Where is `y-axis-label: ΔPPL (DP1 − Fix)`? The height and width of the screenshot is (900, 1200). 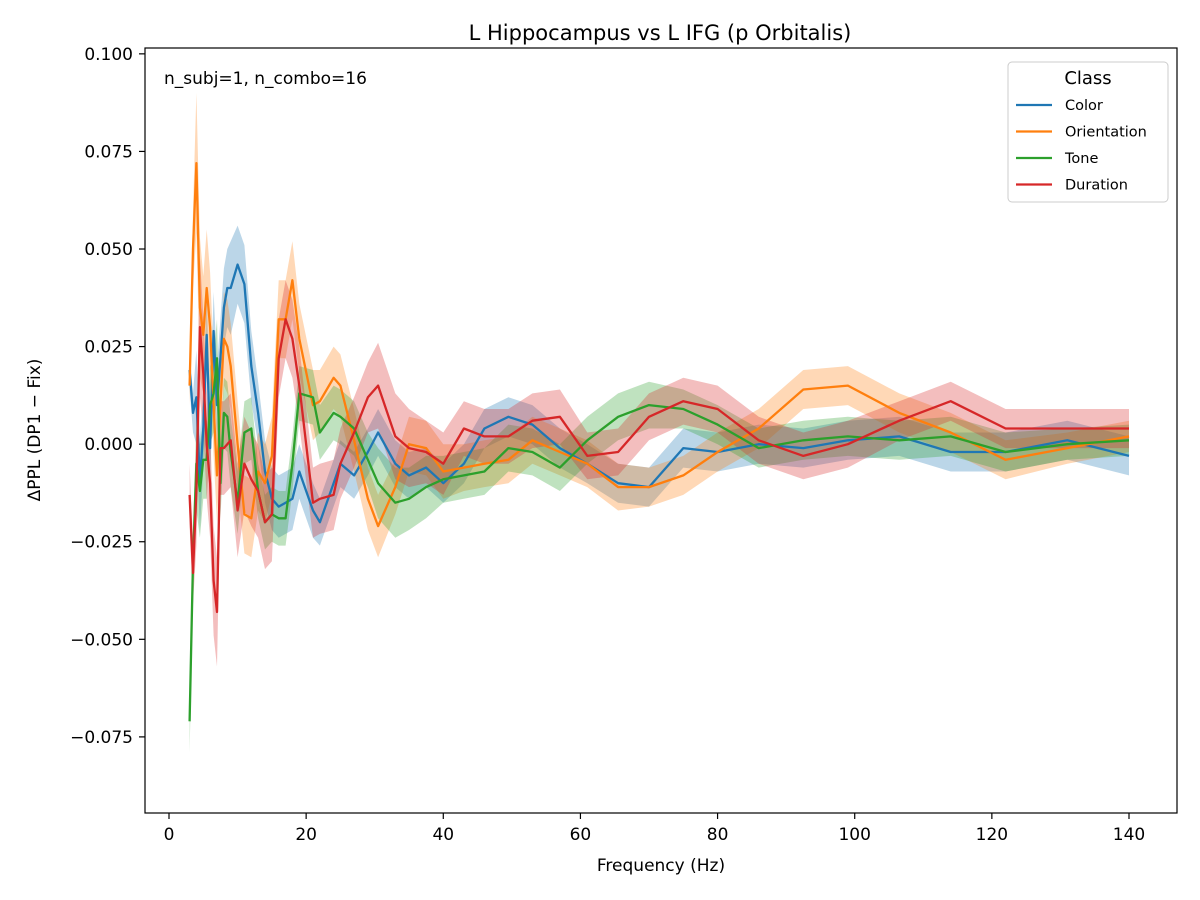 y-axis-label: ΔPPL (DP1 − Fix) is located at coordinates (35, 430).